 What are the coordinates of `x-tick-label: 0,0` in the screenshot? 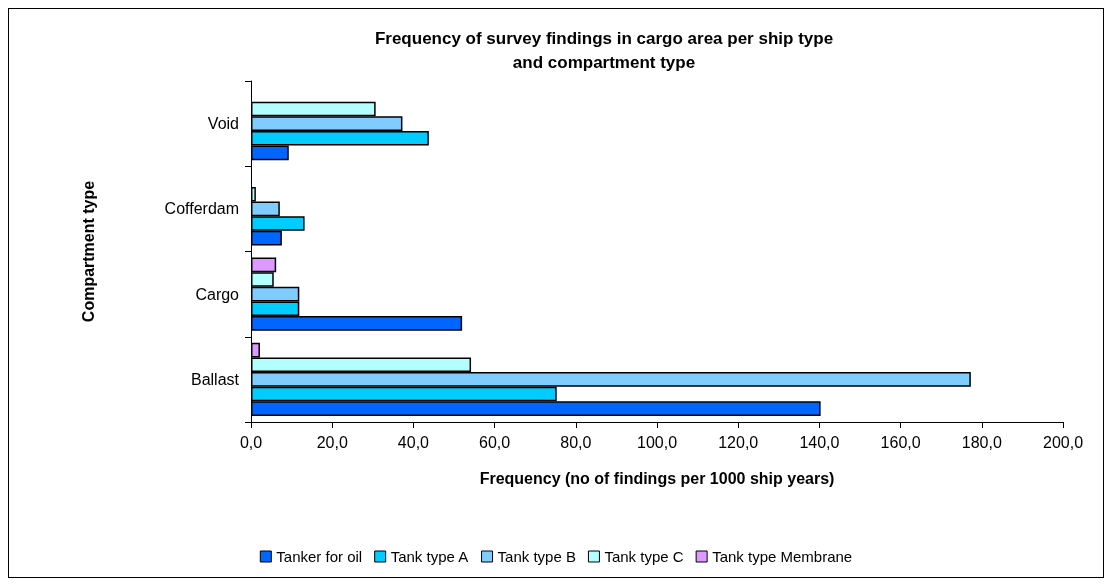 It's located at (251, 442).